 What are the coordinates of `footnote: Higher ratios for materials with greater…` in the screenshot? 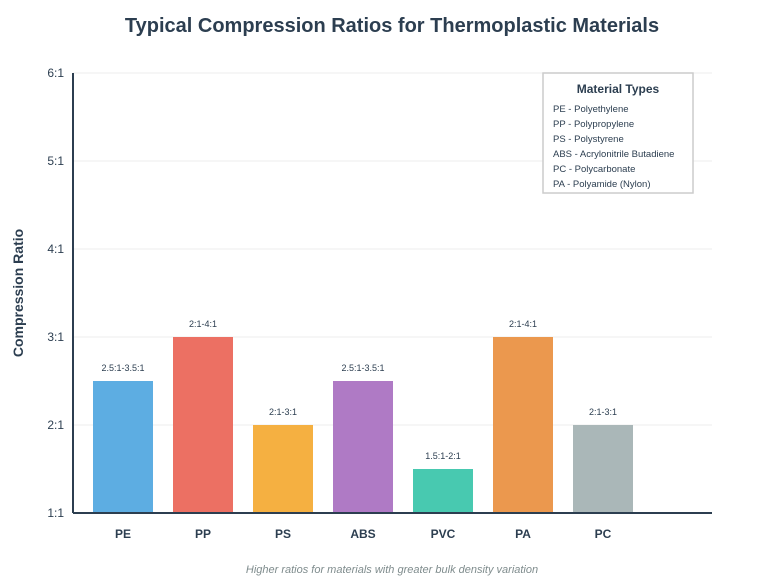 It's located at (392, 570).